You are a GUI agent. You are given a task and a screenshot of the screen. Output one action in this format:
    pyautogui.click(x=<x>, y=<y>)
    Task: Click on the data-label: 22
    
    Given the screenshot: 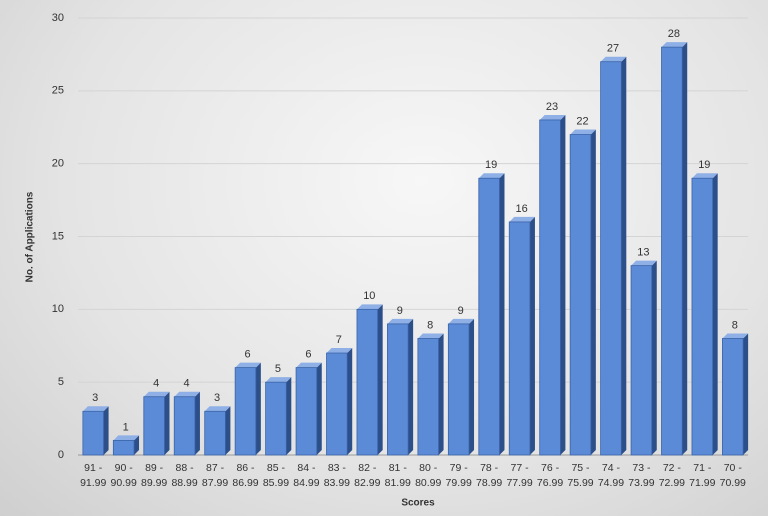 What is the action you would take?
    pyautogui.click(x=582, y=121)
    